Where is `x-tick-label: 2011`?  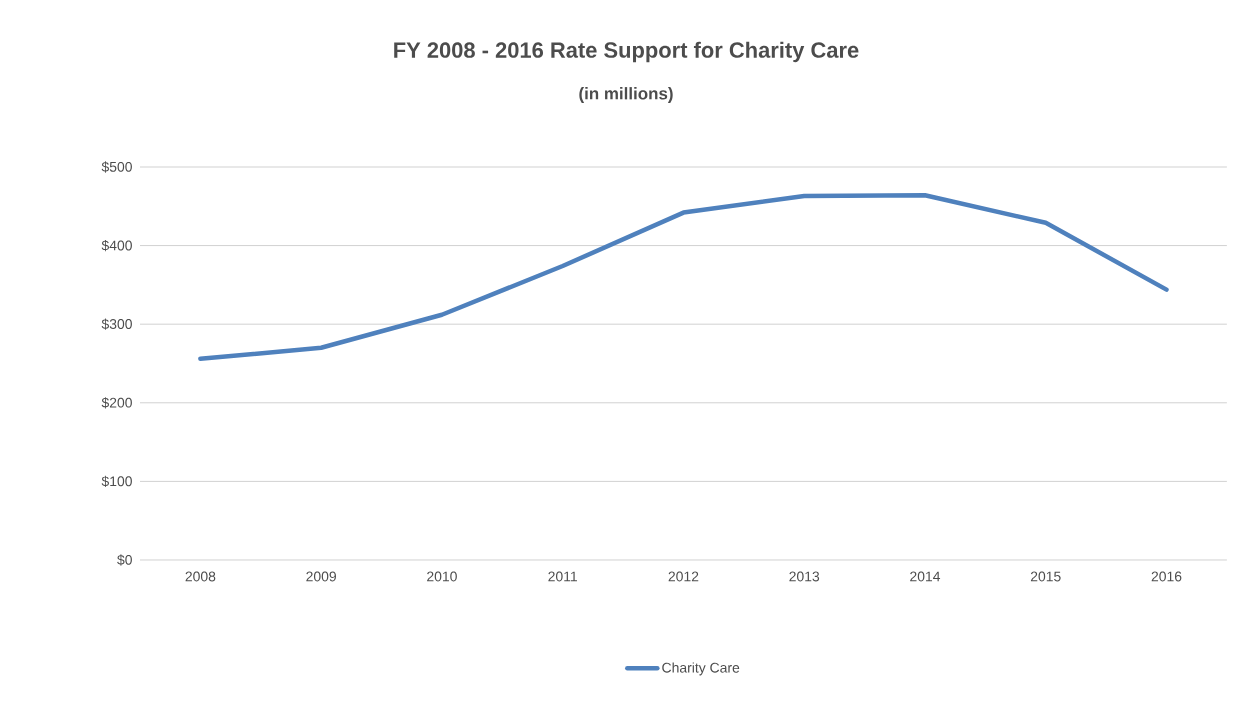 x-tick-label: 2011 is located at coordinates (562, 576).